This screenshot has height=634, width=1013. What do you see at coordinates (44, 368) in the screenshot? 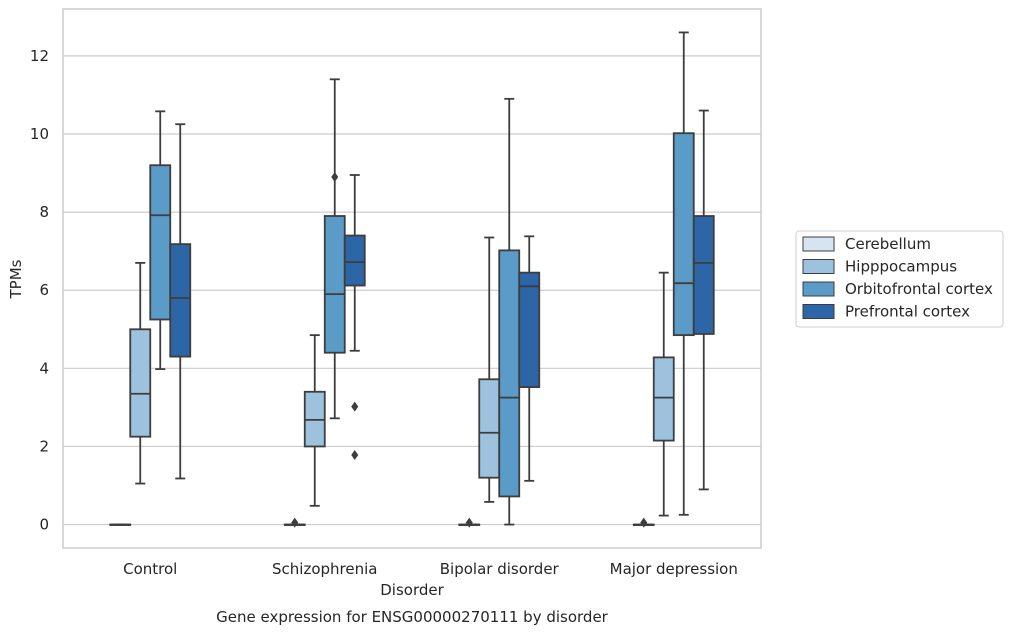
I see `y-tick-label: 4` at bounding box center [44, 368].